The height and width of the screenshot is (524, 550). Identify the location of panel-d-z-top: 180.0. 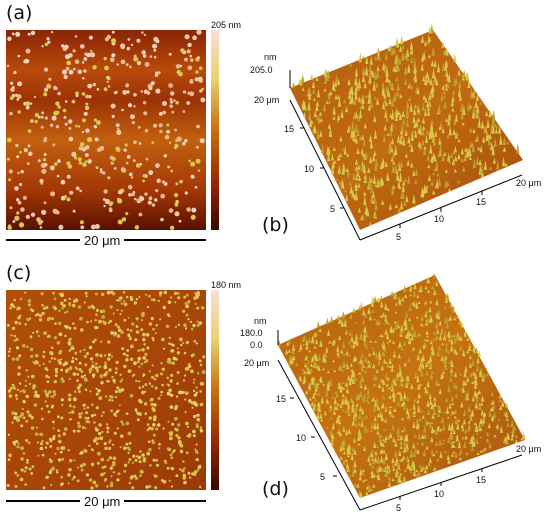
(251, 333).